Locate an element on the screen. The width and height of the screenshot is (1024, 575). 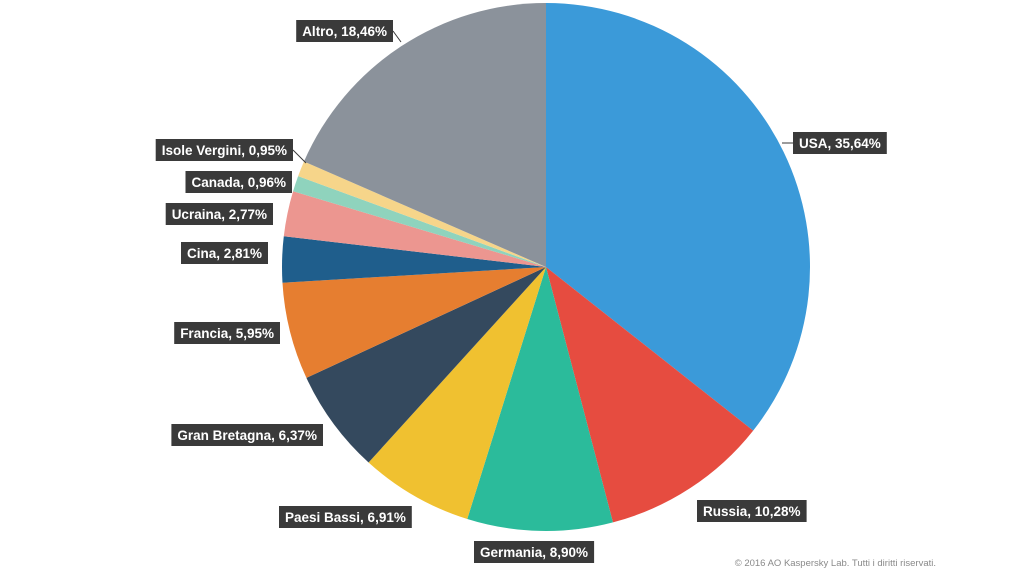
slice-label-paesi-bassi: Paesi Bassi, 6,91% is located at coordinates (345, 517).